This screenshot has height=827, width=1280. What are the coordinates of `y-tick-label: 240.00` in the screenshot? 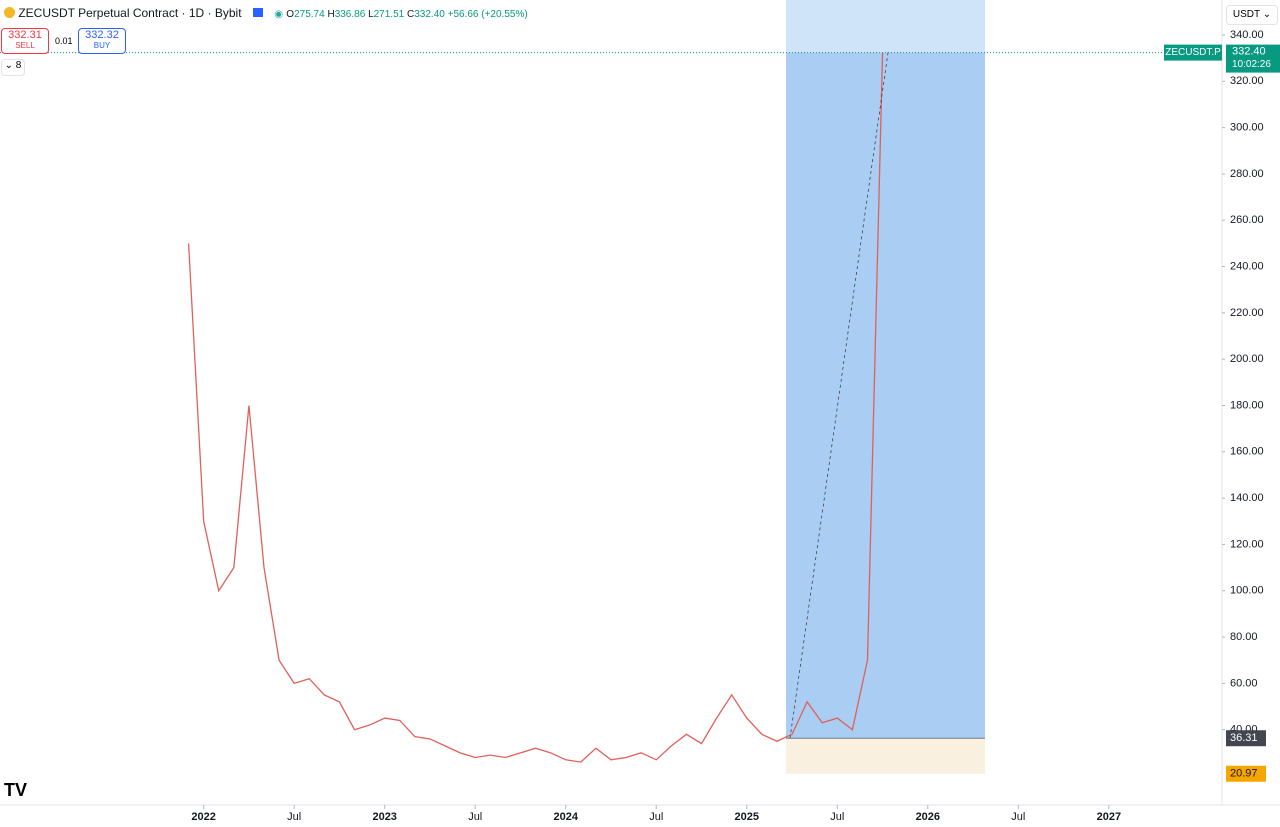 It's located at (1247, 266).